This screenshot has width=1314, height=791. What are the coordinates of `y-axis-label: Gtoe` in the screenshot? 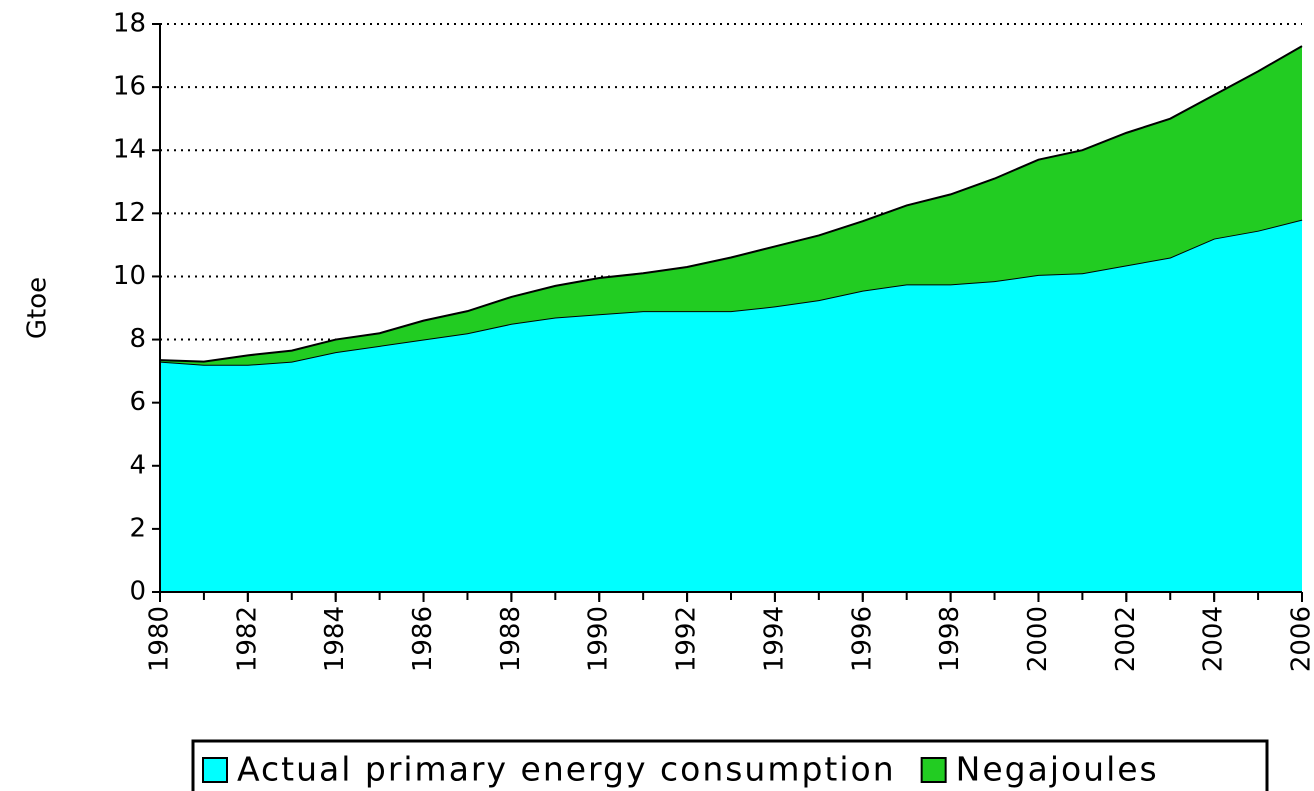 It's located at (38, 308).